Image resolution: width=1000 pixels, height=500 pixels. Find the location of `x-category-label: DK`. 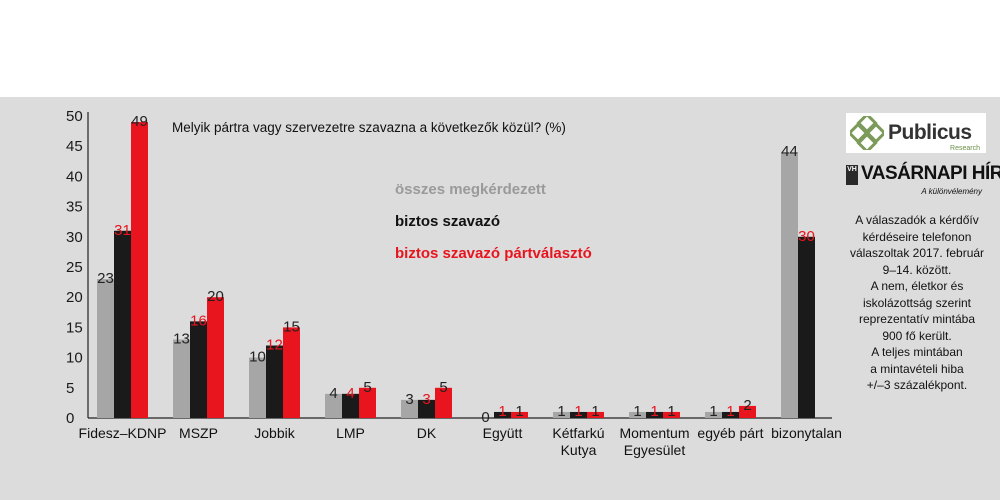

x-category-label: DK is located at coordinates (427, 433).